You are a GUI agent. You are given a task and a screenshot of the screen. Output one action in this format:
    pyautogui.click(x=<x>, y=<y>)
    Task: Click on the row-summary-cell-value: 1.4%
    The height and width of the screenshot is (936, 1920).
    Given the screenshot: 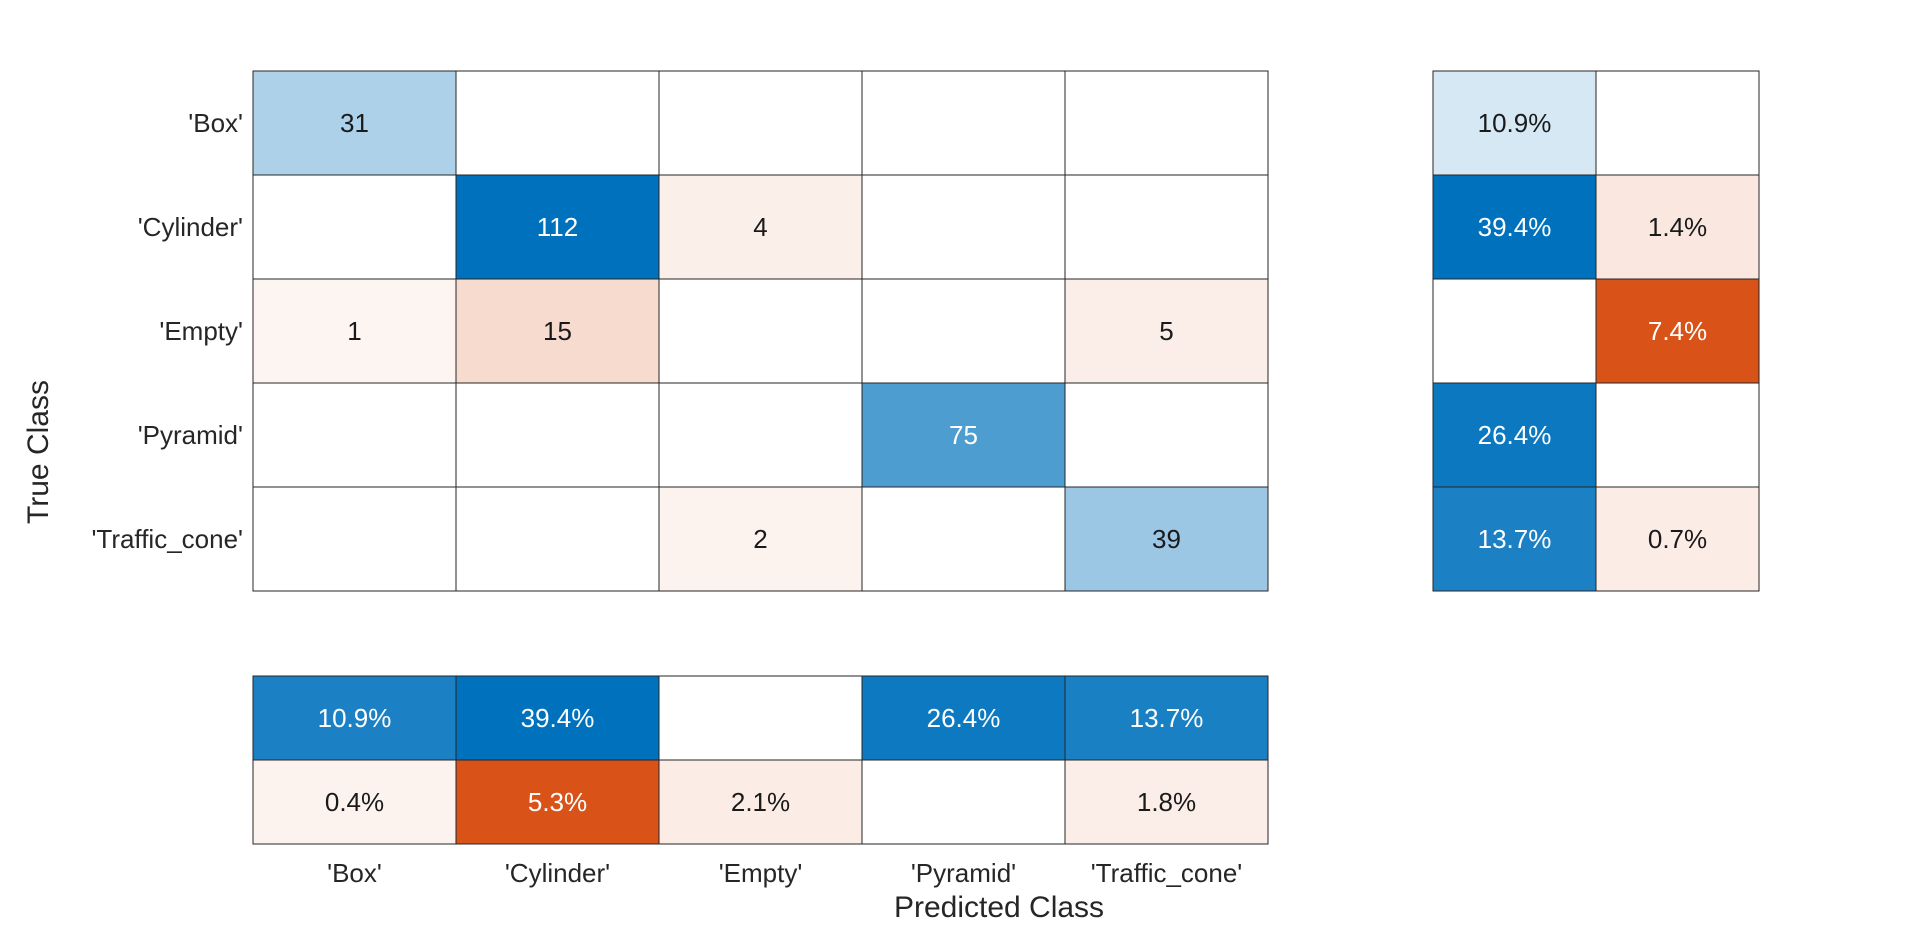 What is the action you would take?
    pyautogui.click(x=1677, y=227)
    